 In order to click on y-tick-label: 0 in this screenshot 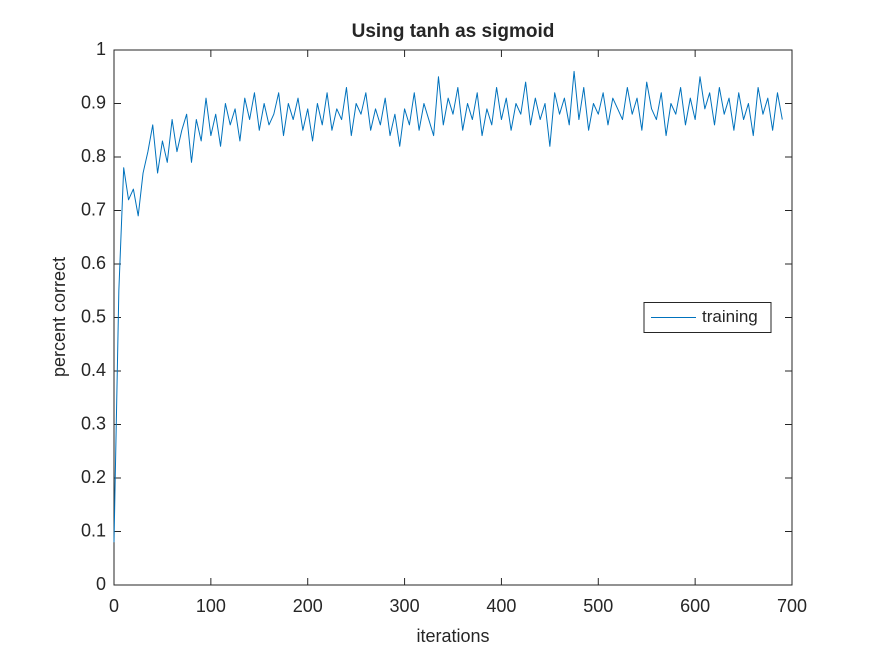, I will do `click(101, 584)`.